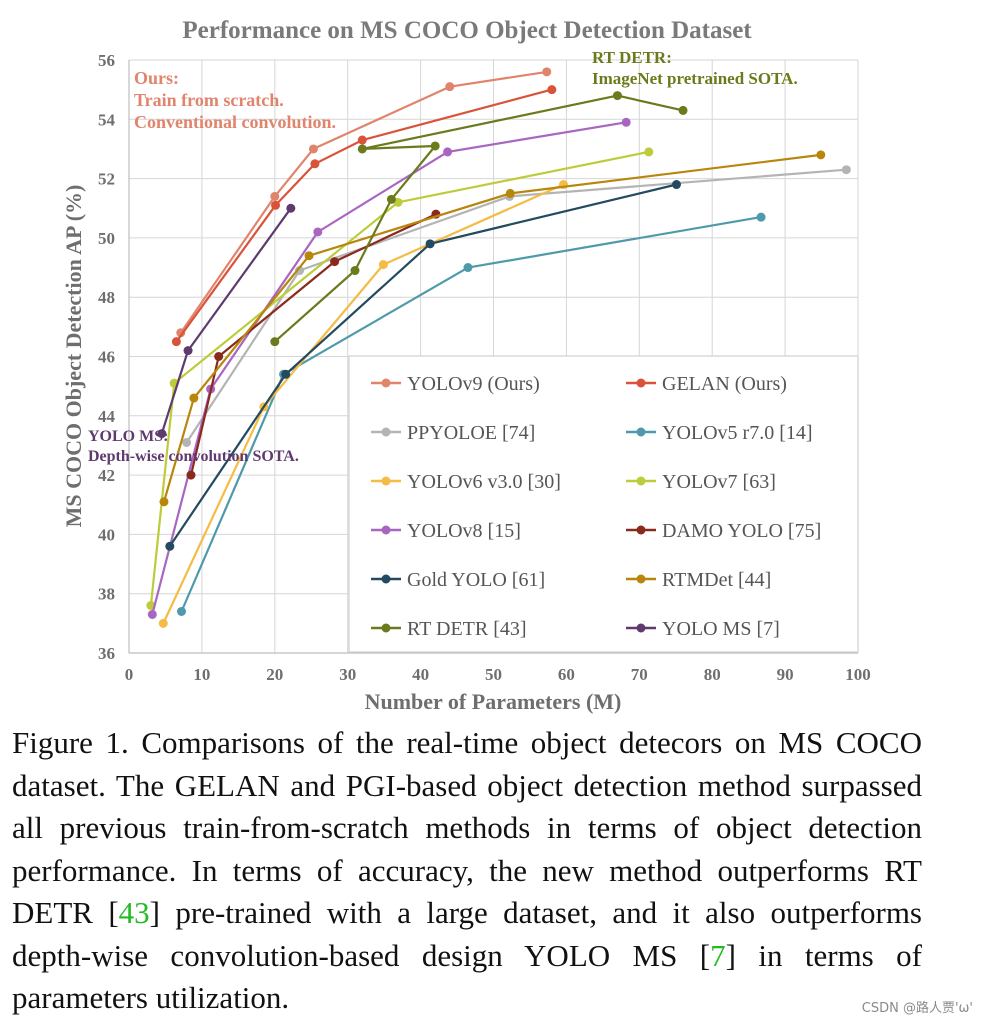 The height and width of the screenshot is (1026, 985). What do you see at coordinates (156, 78) in the screenshot?
I see `annotation-0-line-0: Ours:` at bounding box center [156, 78].